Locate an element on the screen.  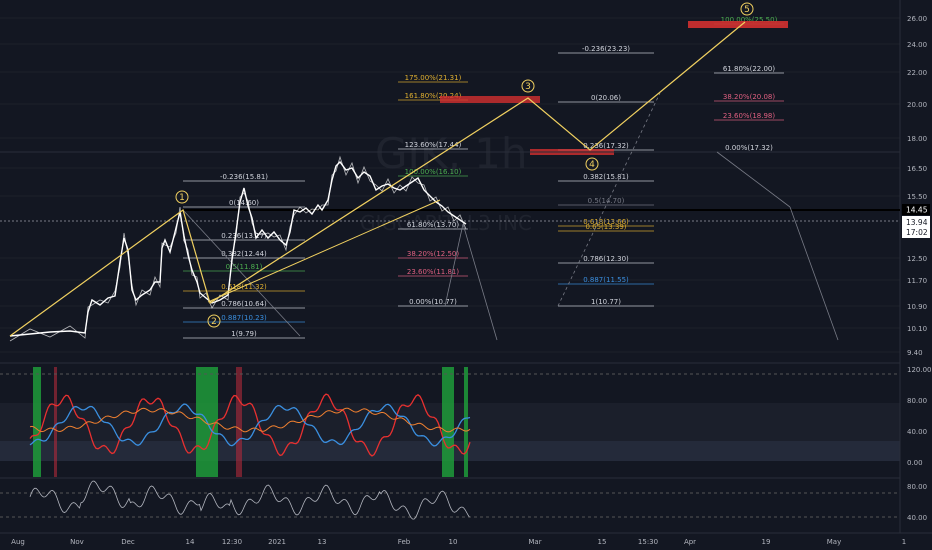
price-tick-label: 11.70 is located at coordinates (917, 281).